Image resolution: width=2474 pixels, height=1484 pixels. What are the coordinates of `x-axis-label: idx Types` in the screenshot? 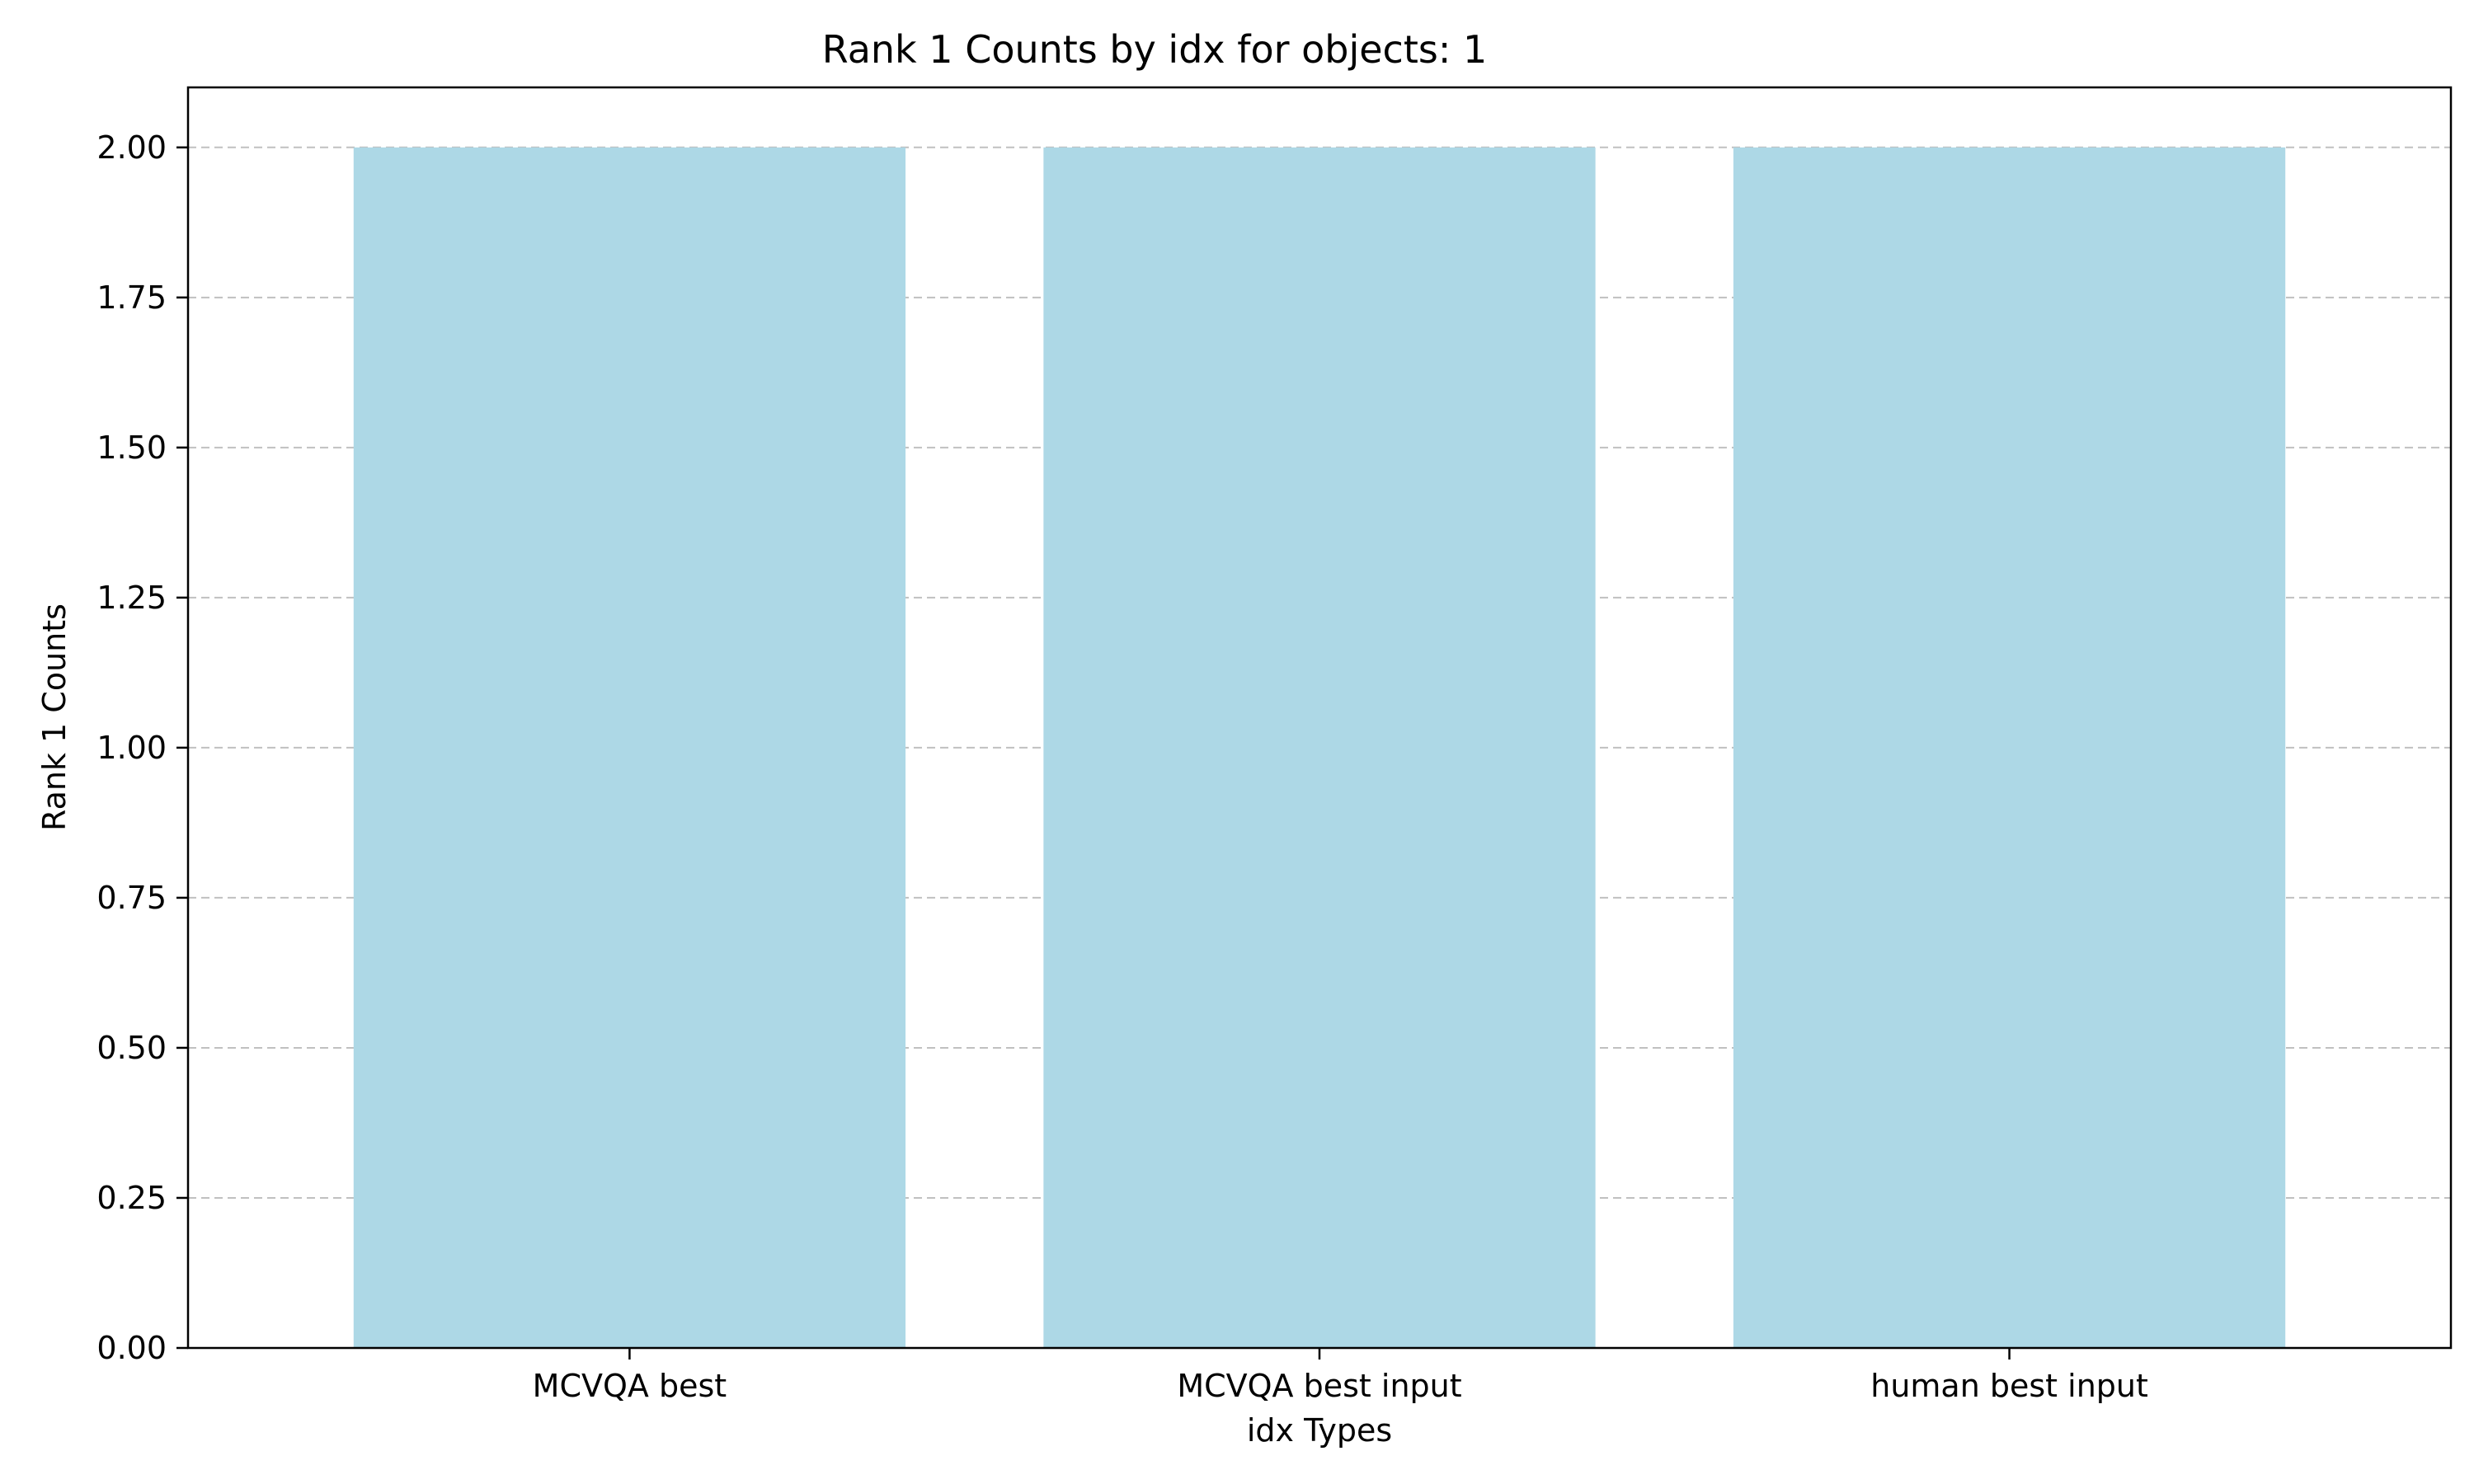 It's located at (1319, 1430).